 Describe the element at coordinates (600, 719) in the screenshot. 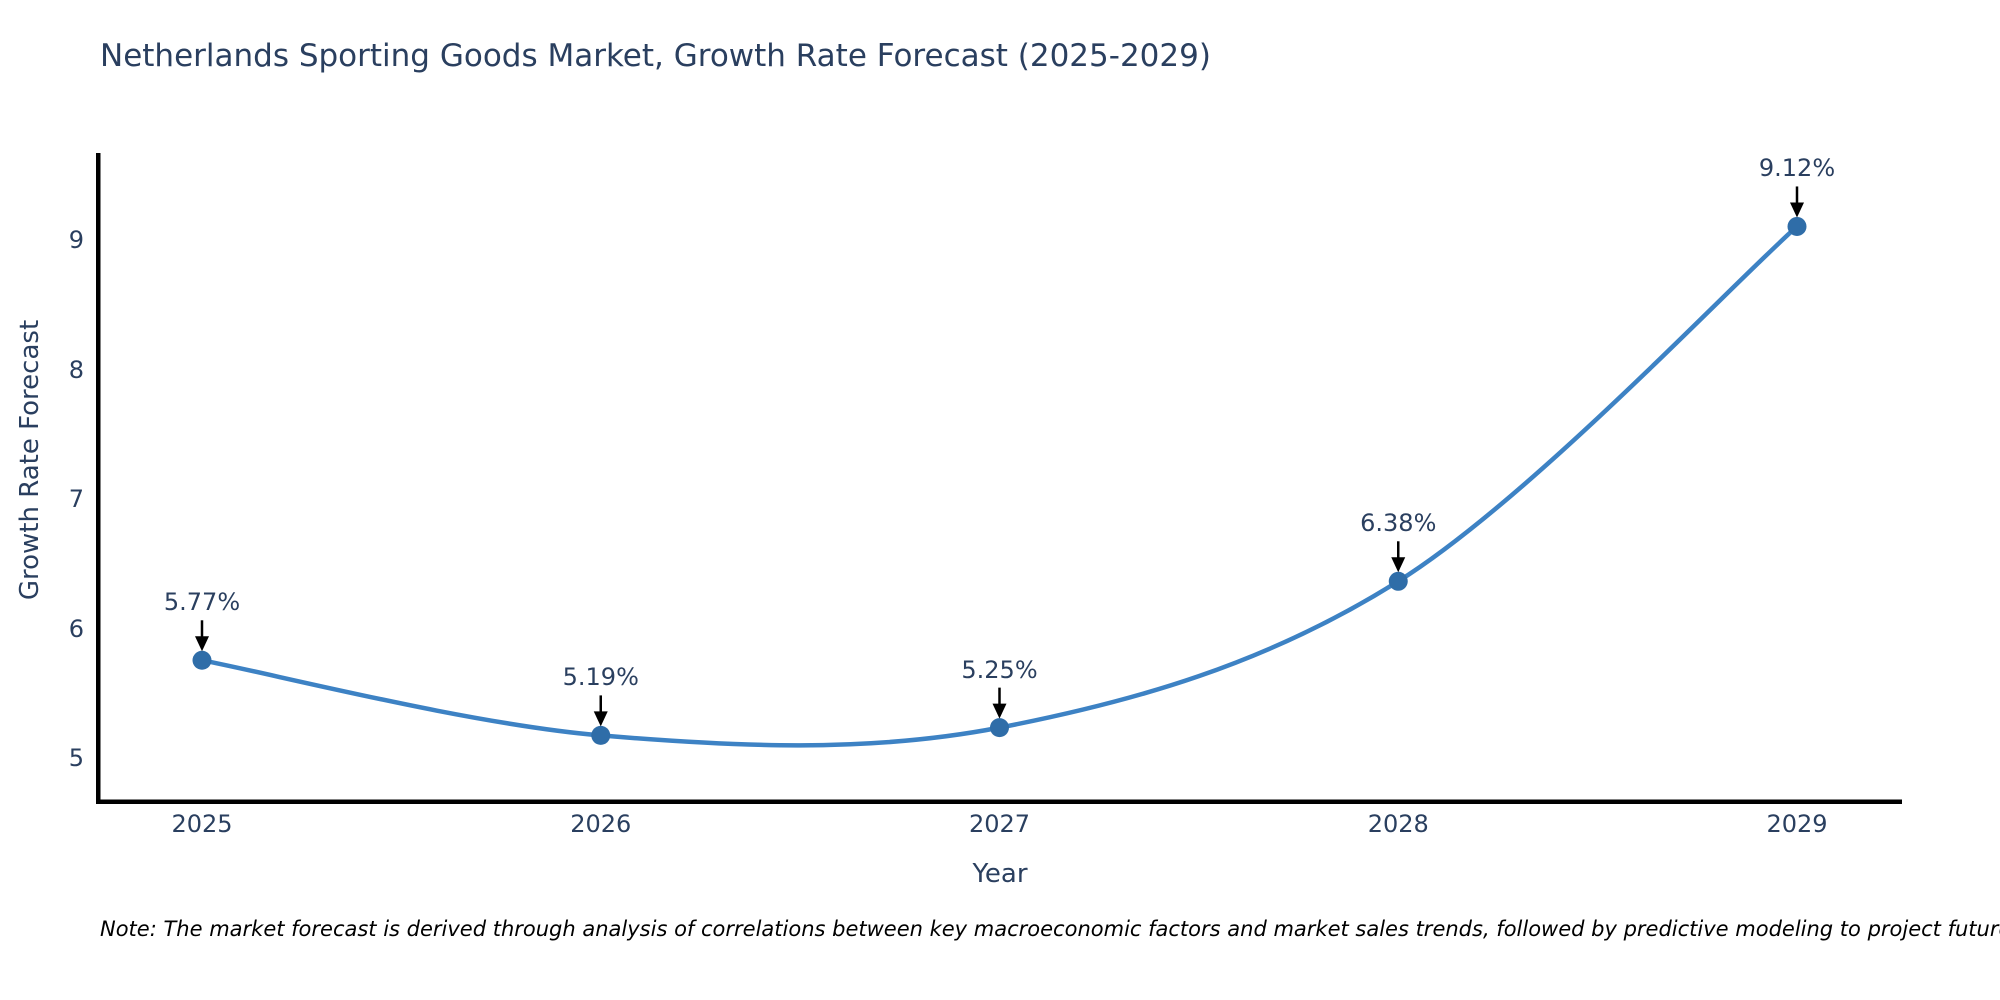

I see `arrow-head-2026` at that location.